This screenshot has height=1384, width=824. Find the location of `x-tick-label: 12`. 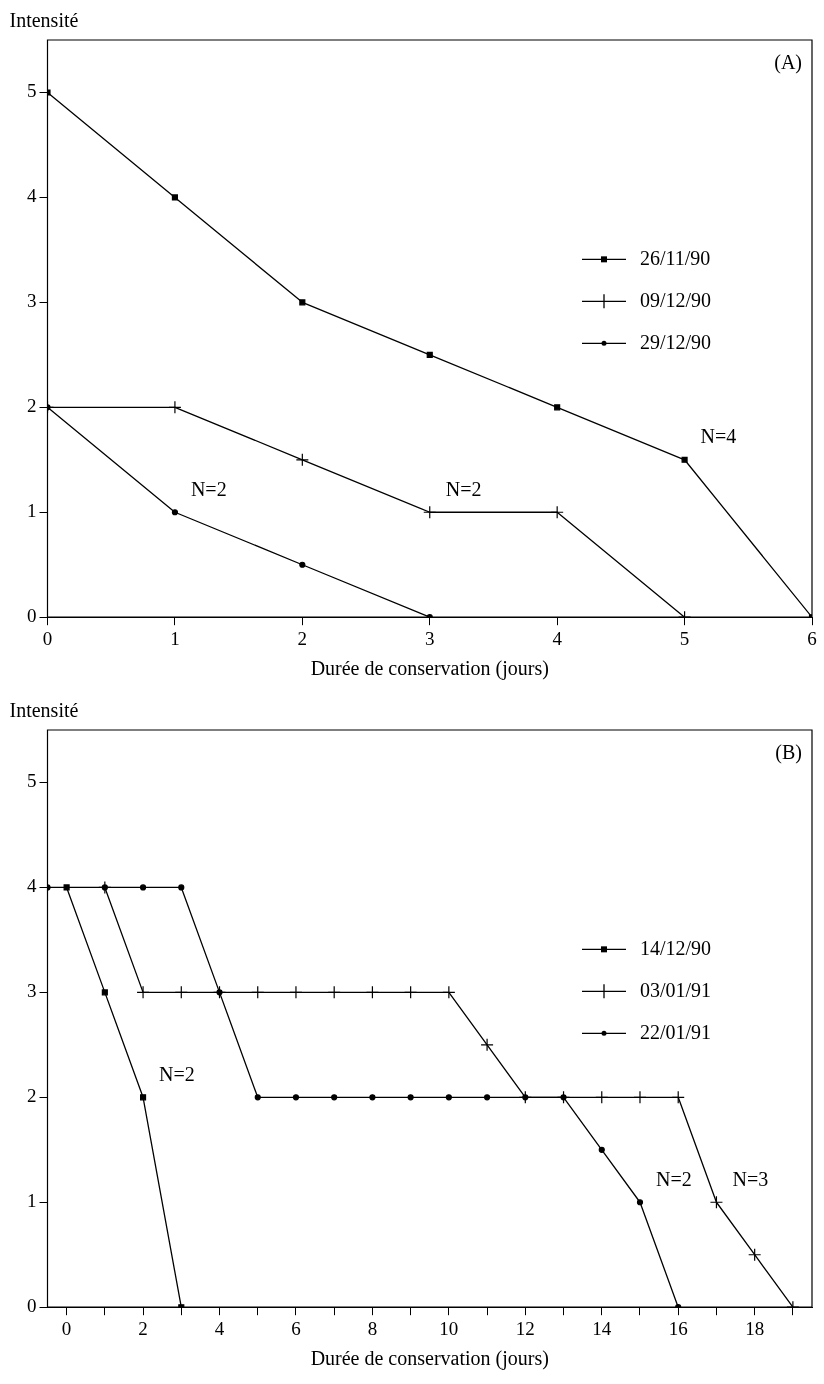

x-tick-label: 12 is located at coordinates (525, 1328).